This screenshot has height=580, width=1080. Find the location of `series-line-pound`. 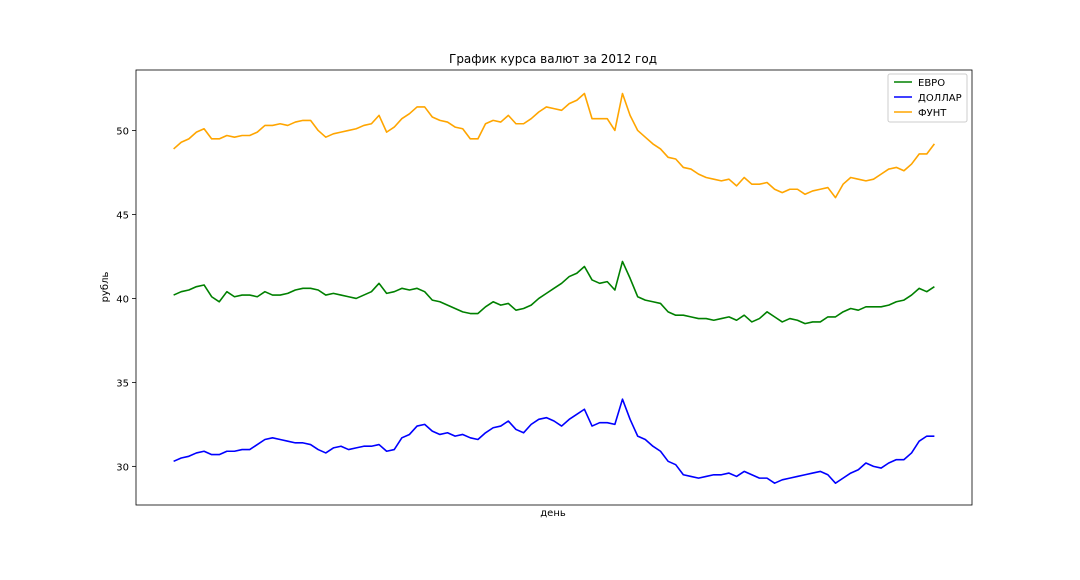

series-line-pound is located at coordinates (554, 145).